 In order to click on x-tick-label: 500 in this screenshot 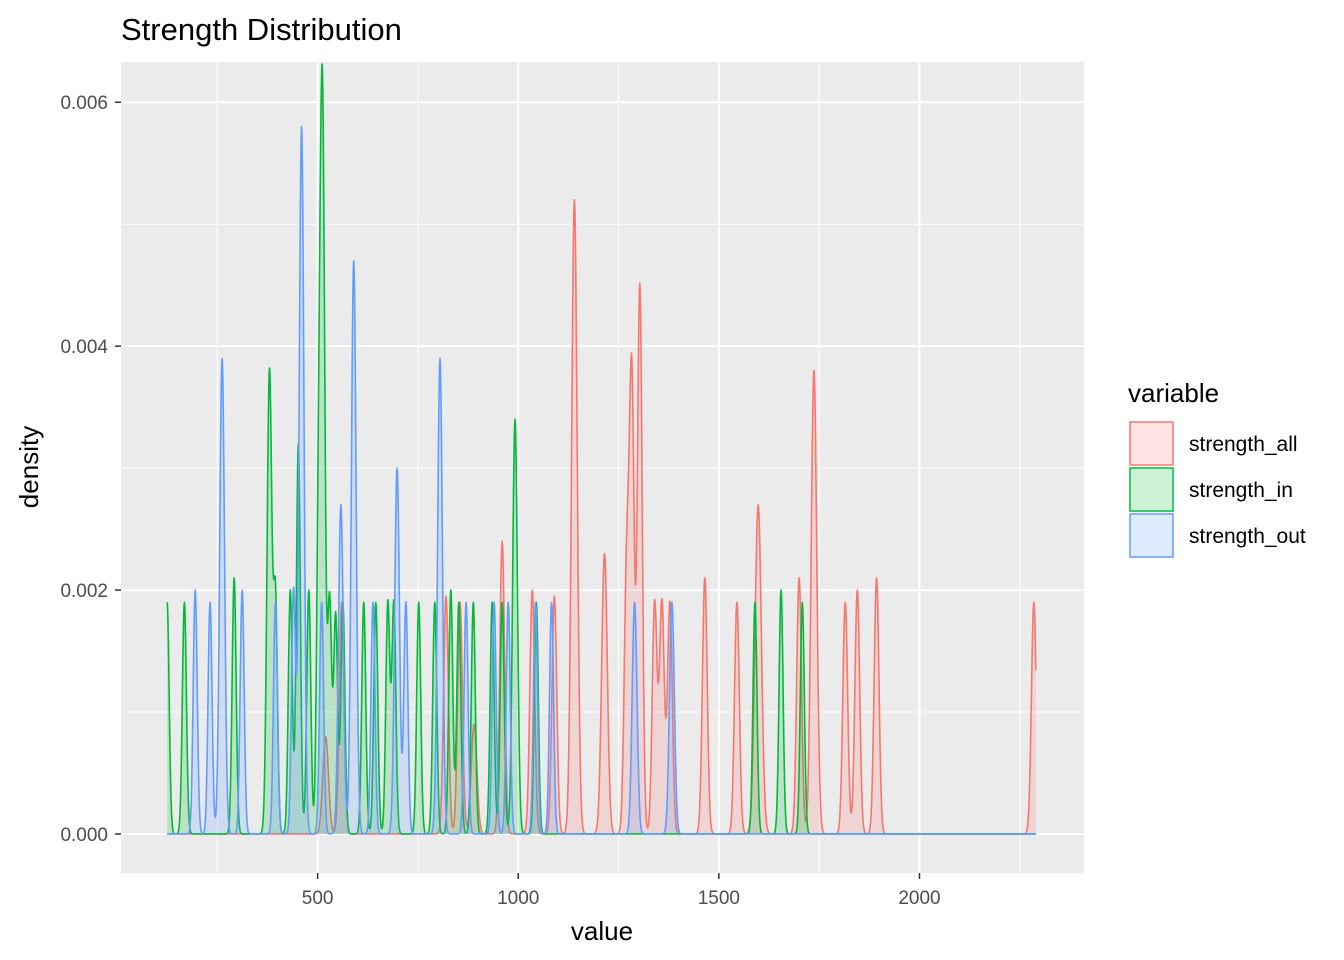, I will do `click(318, 898)`.